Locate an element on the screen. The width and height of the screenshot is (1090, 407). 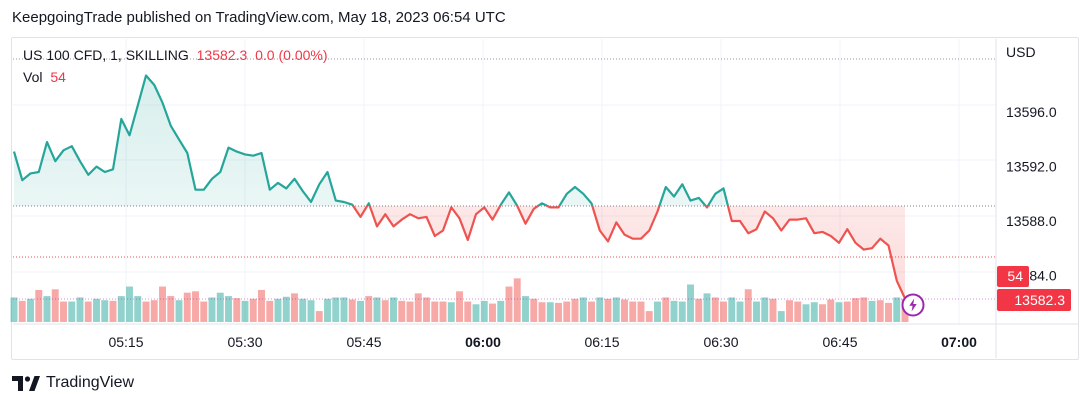
x-tick-label: 06:15 is located at coordinates (601, 342).